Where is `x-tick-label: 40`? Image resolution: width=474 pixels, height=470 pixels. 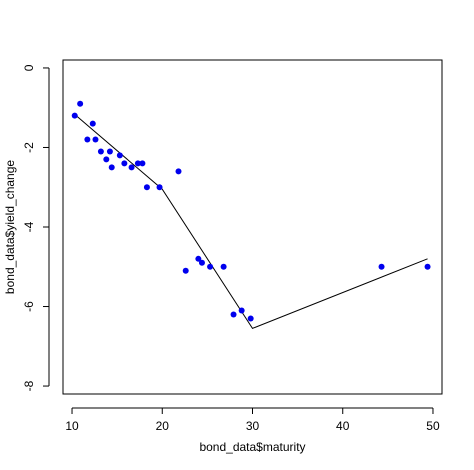
x-tick-label: 40 is located at coordinates (343, 426).